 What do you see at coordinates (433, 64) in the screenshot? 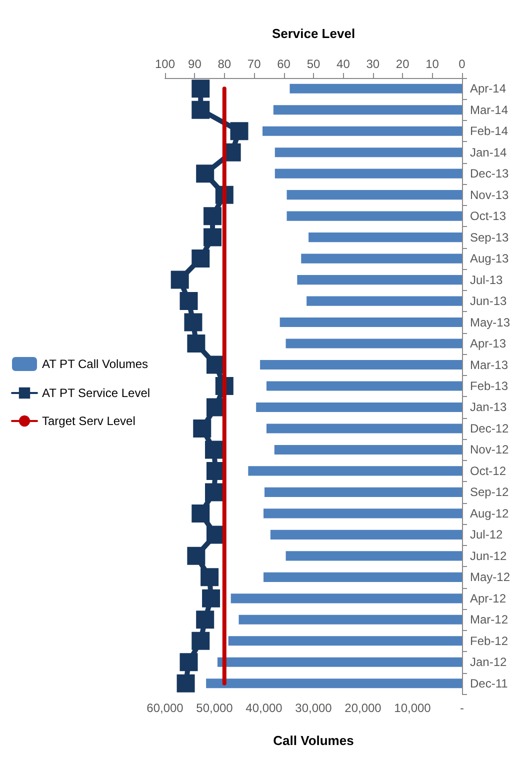
I see `x2-tick-label: 10` at bounding box center [433, 64].